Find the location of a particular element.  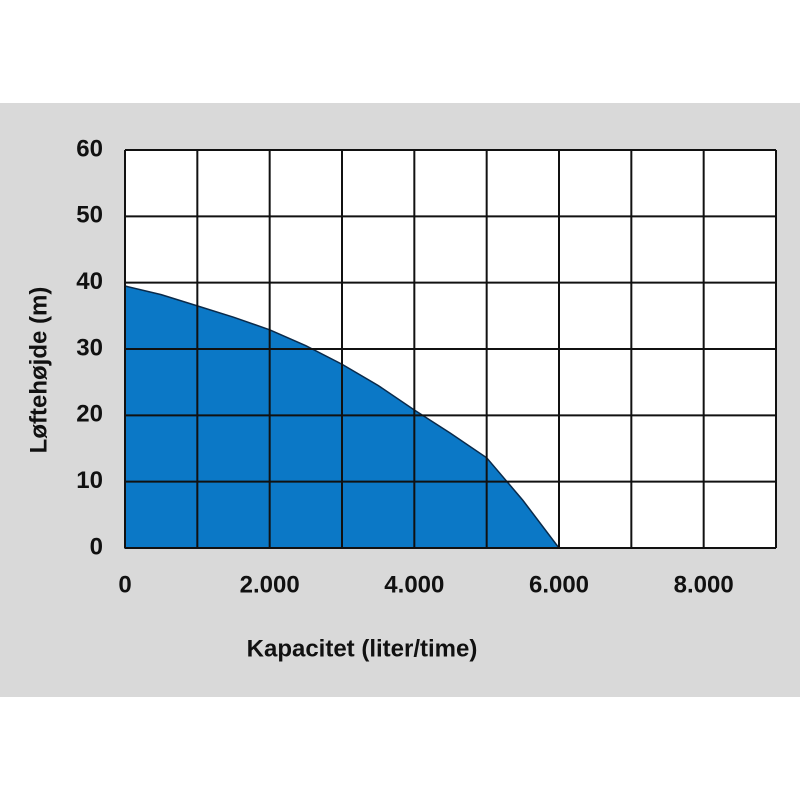

y-tick-label: 50 is located at coordinates (89, 215).